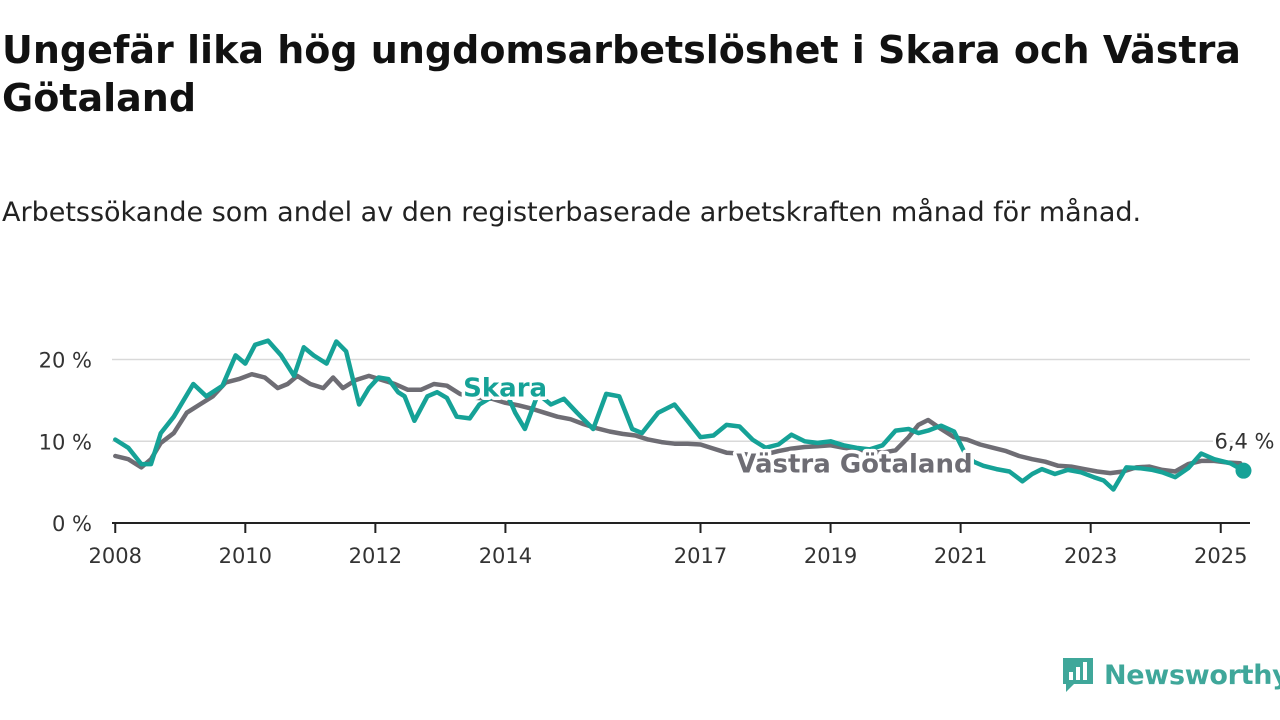 The image size is (1280, 720). I want to click on newsworthy-logo: Newsworthy, so click(1170, 675).